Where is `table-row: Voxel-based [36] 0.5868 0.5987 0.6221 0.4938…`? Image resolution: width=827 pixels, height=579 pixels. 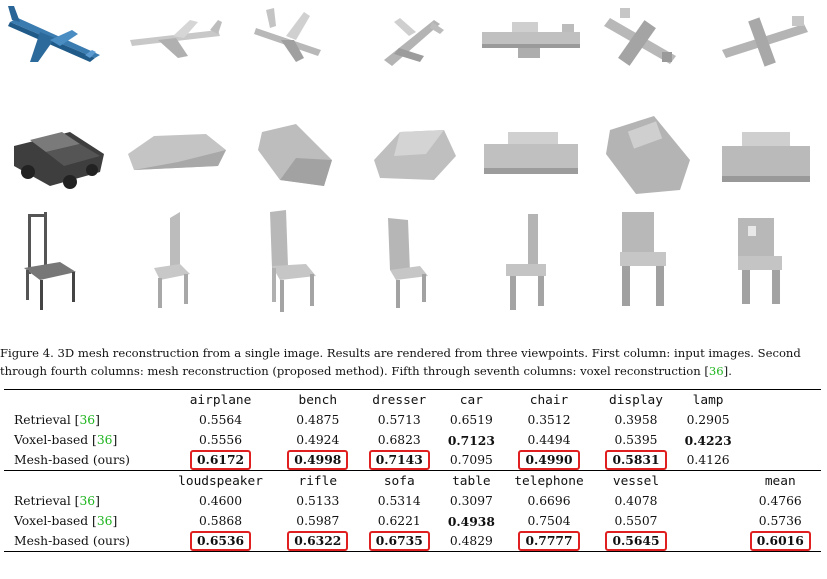 table-row: Voxel-based [36] 0.5868 0.5987 0.6221 0.4938… is located at coordinates (412, 521).